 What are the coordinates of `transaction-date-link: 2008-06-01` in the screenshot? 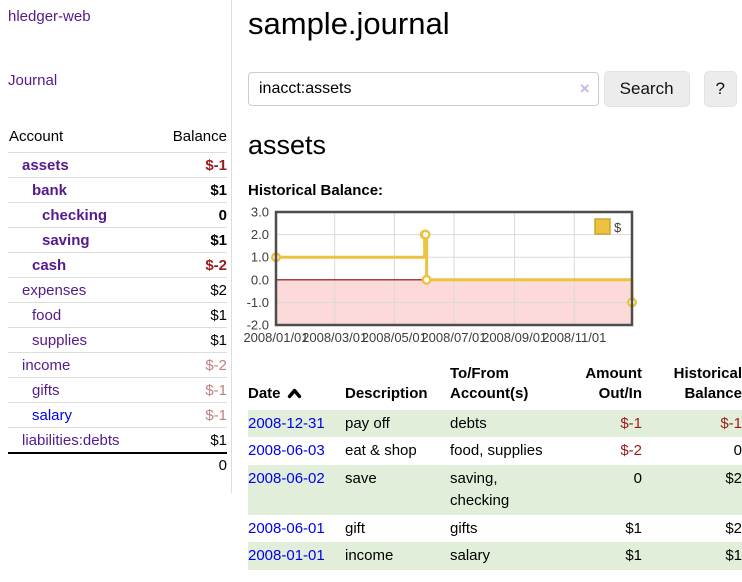 It's located at (286, 528).